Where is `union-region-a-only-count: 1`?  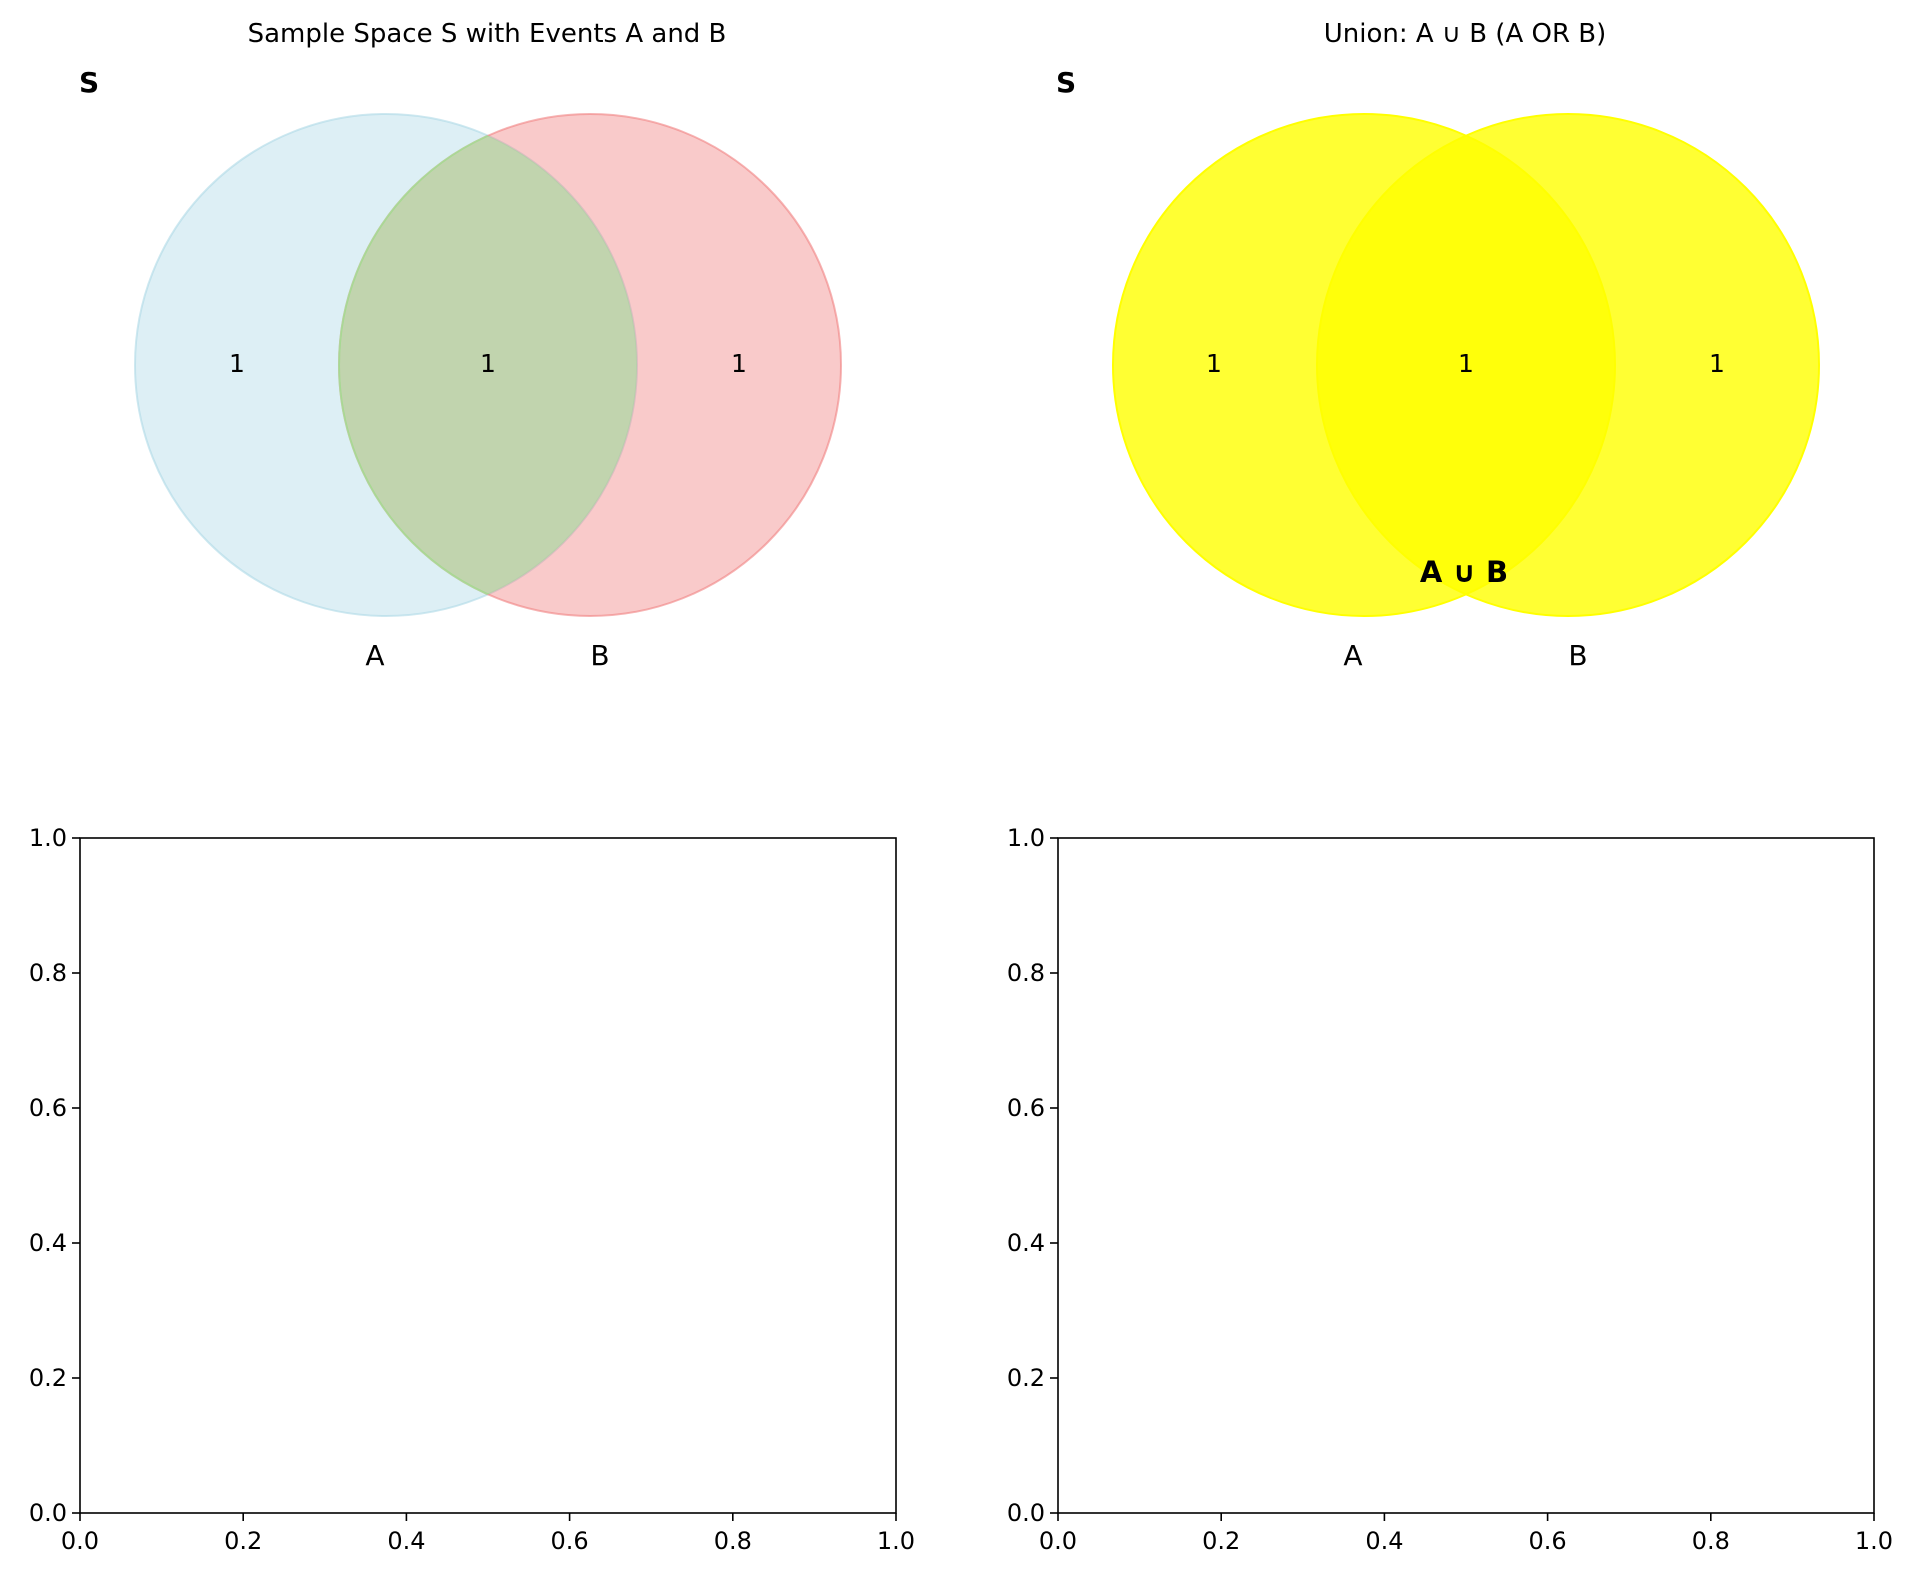
union-region-a-only-count: 1 is located at coordinates (1214, 363).